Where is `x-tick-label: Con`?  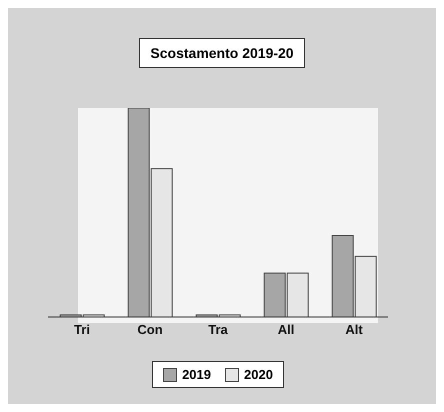
x-tick-label: Con is located at coordinates (150, 330).